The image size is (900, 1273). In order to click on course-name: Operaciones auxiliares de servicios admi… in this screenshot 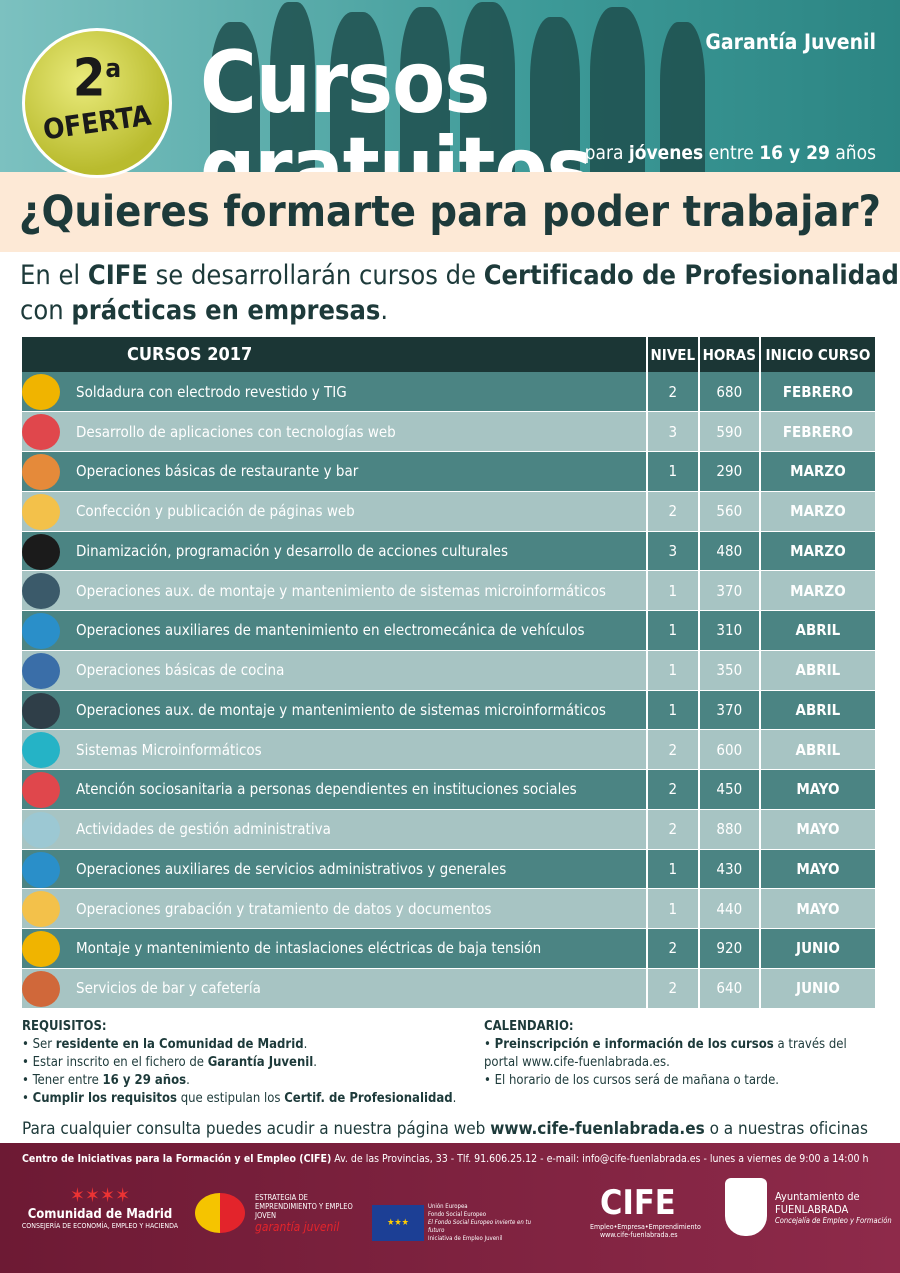, I will do `click(335, 869)`.